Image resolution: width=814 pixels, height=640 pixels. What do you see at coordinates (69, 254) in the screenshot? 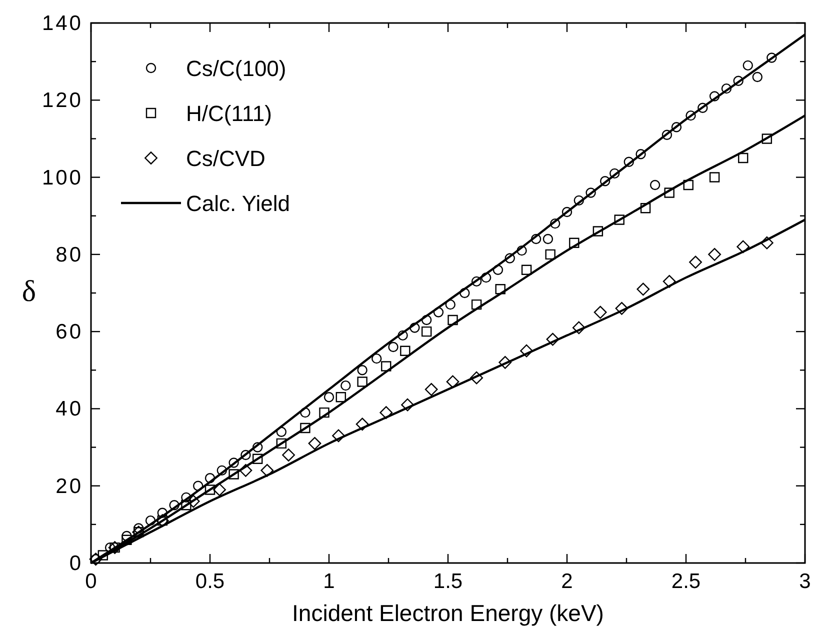
I see `y-tick-label: 80` at bounding box center [69, 254].